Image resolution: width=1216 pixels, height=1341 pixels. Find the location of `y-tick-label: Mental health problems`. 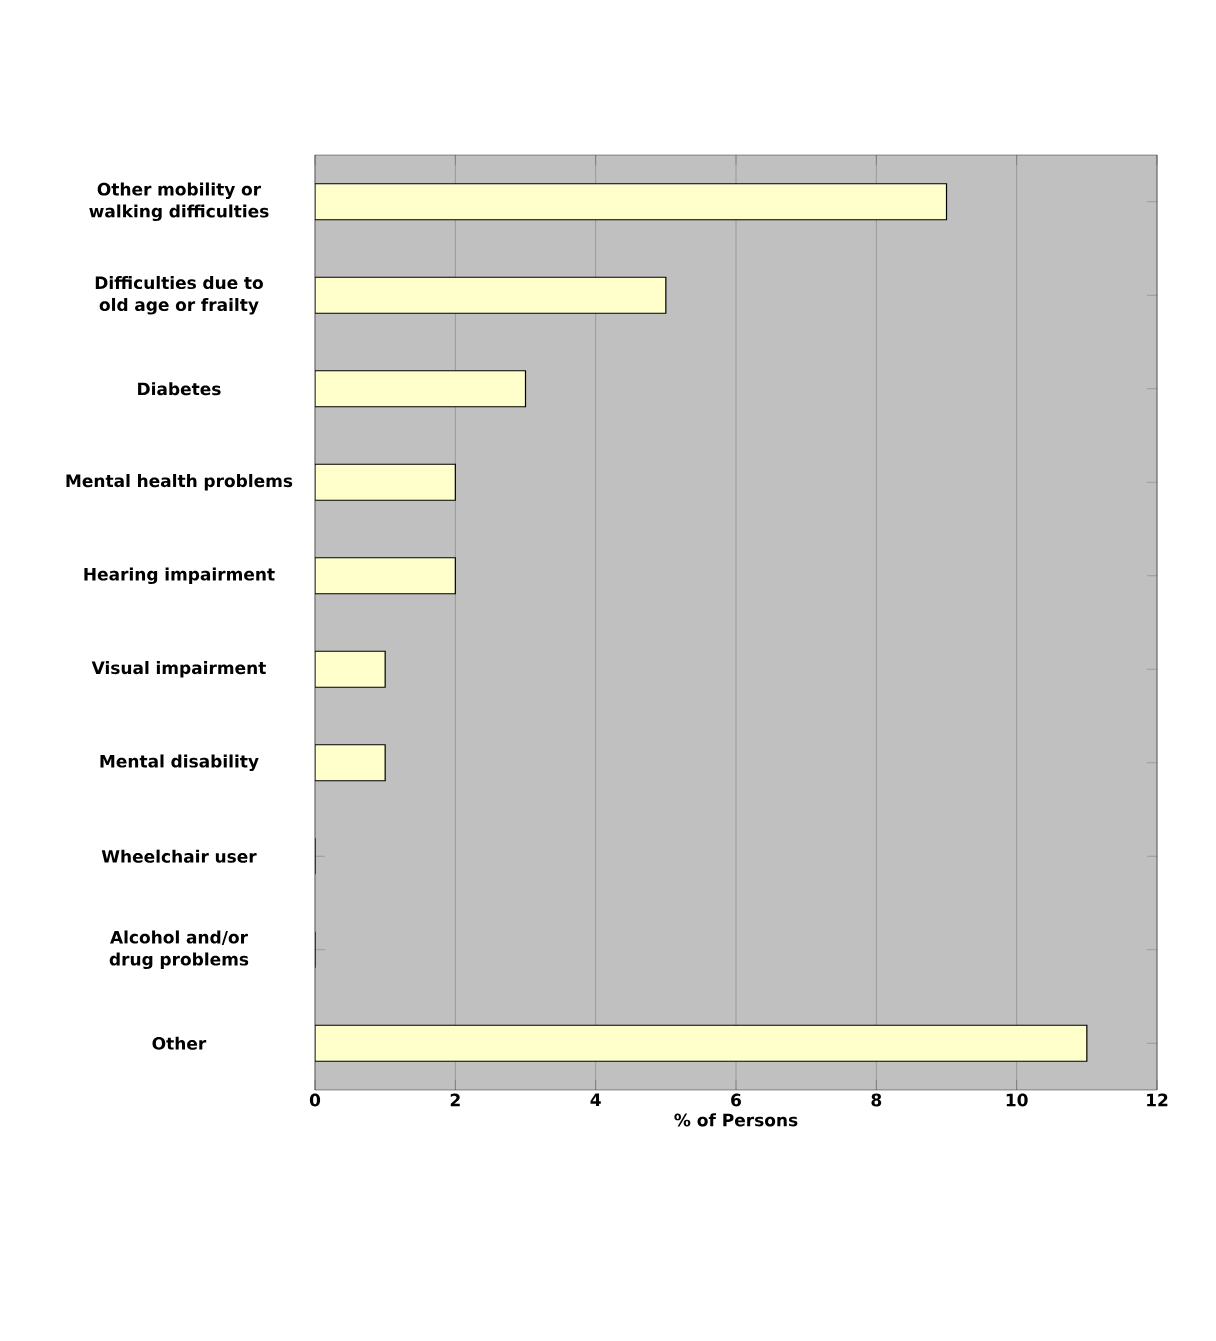

y-tick-label: Mental health problems is located at coordinates (179, 482).